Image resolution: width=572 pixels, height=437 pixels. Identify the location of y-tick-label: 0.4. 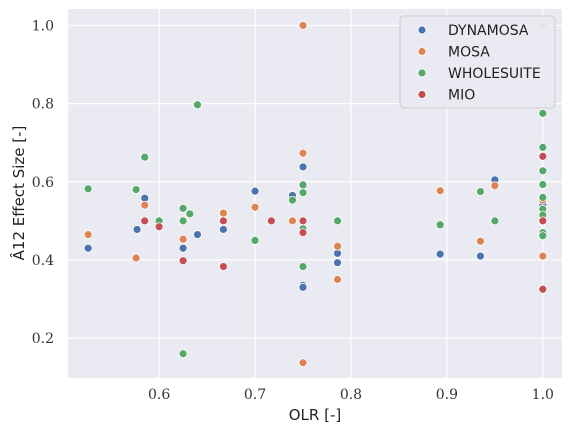
(43, 261).